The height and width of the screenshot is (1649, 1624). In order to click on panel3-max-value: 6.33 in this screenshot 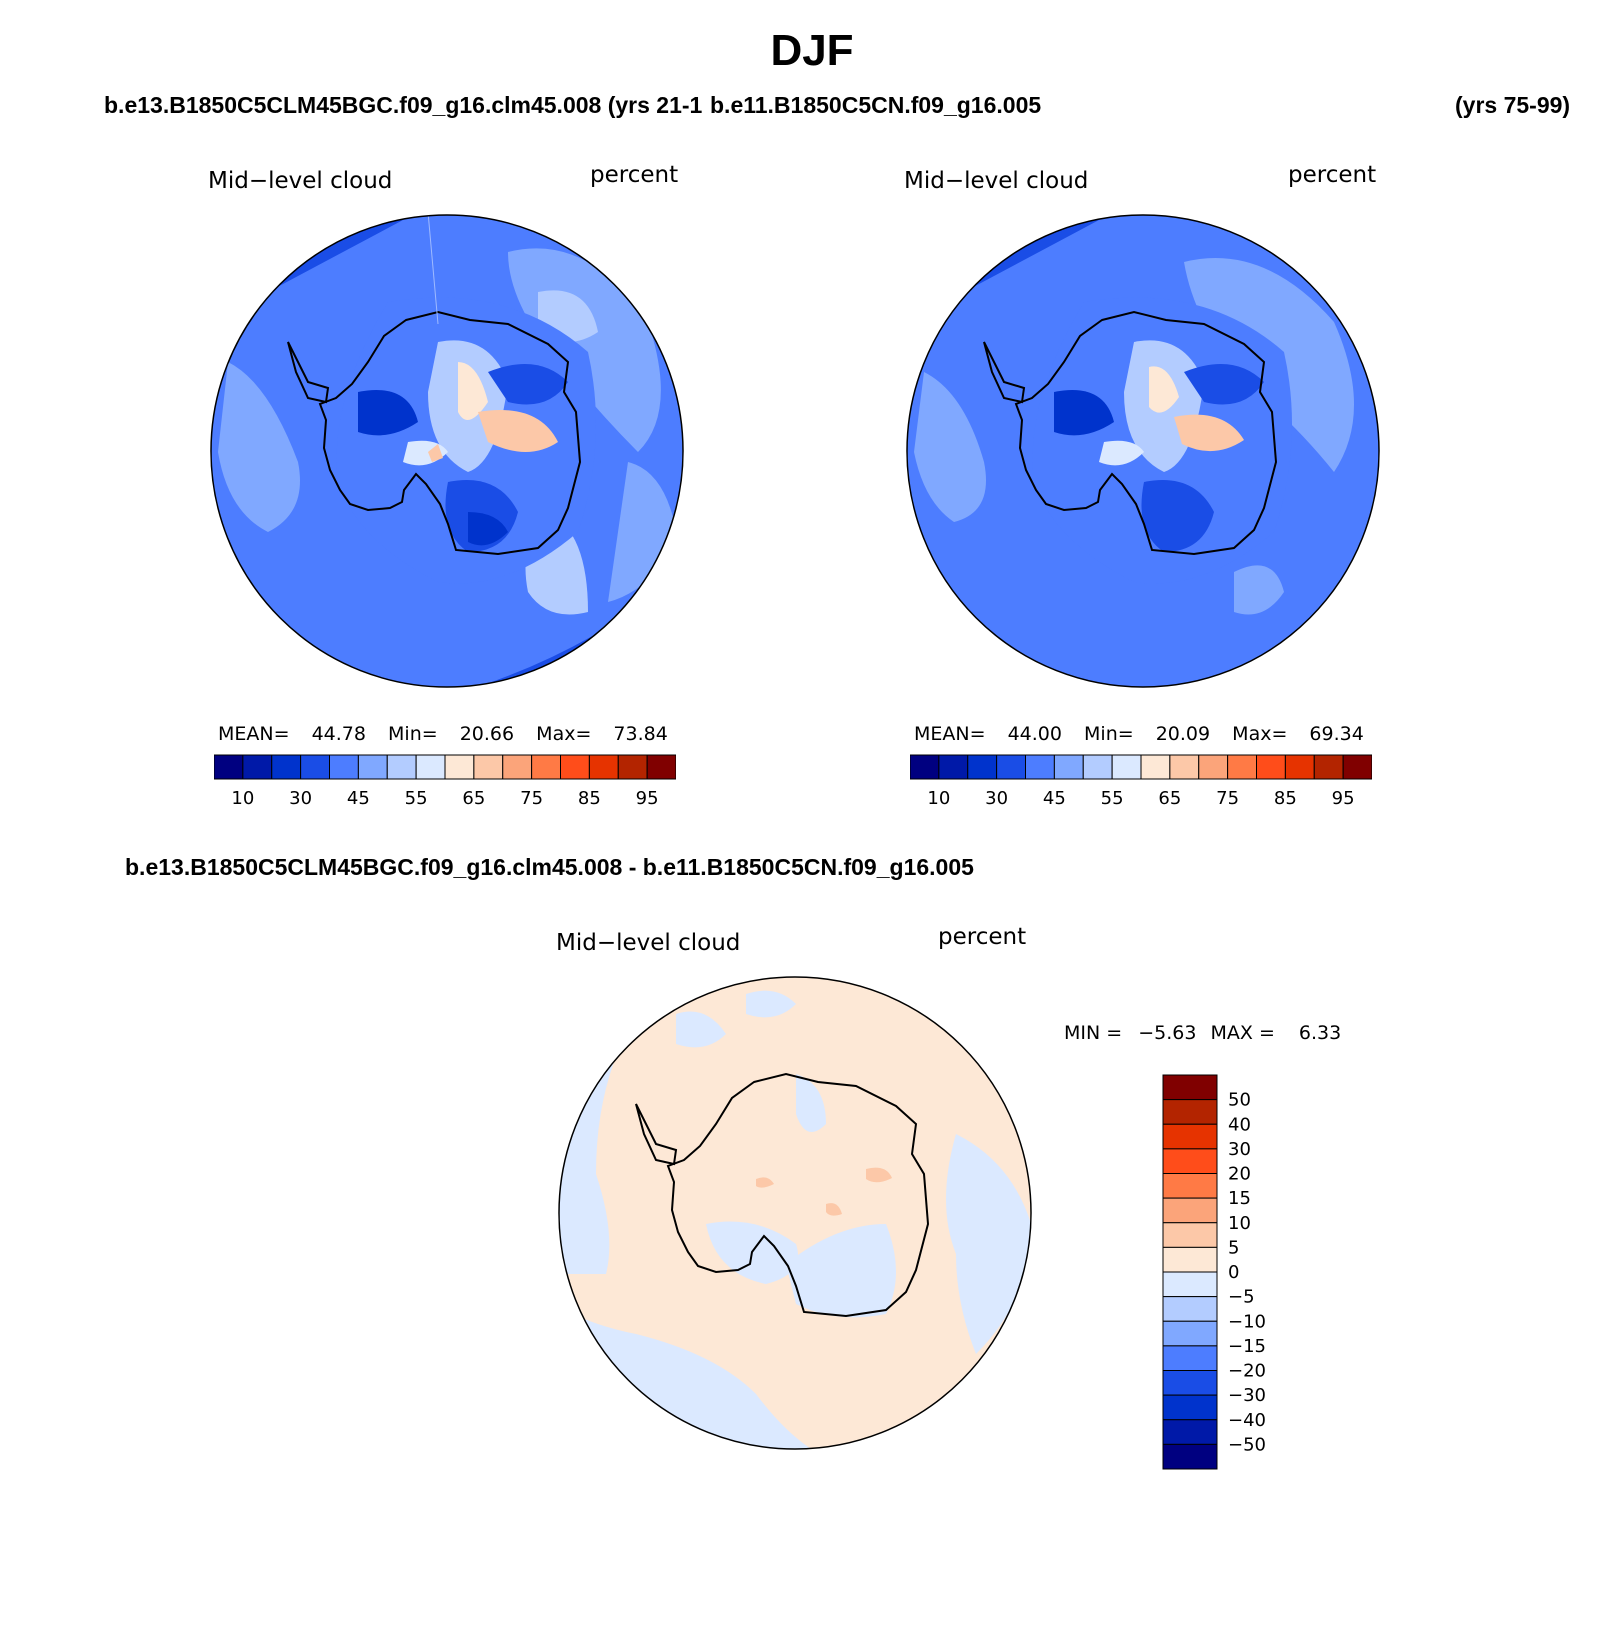, I will do `click(1320, 1033)`.